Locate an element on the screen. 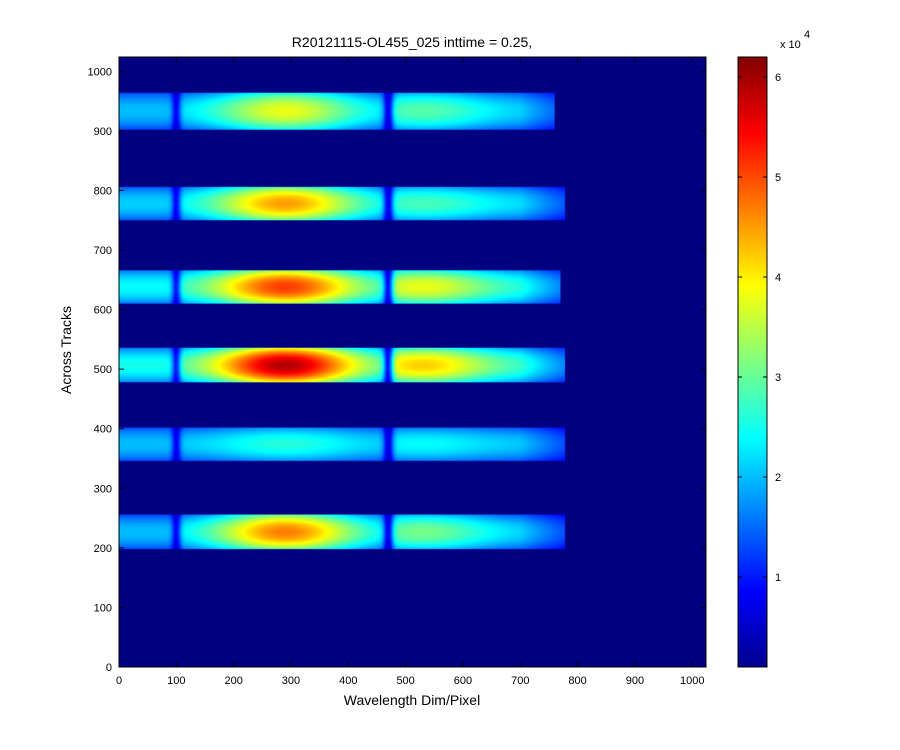 The image size is (900, 750). colorbar-tick-label: 4 is located at coordinates (778, 278).